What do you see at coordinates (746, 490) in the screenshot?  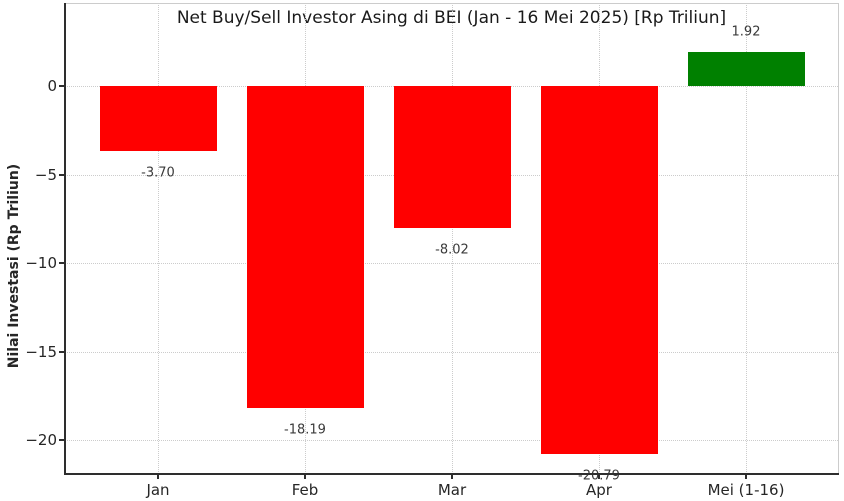 I see `x-tick-label: Mei (1-16)` at bounding box center [746, 490].